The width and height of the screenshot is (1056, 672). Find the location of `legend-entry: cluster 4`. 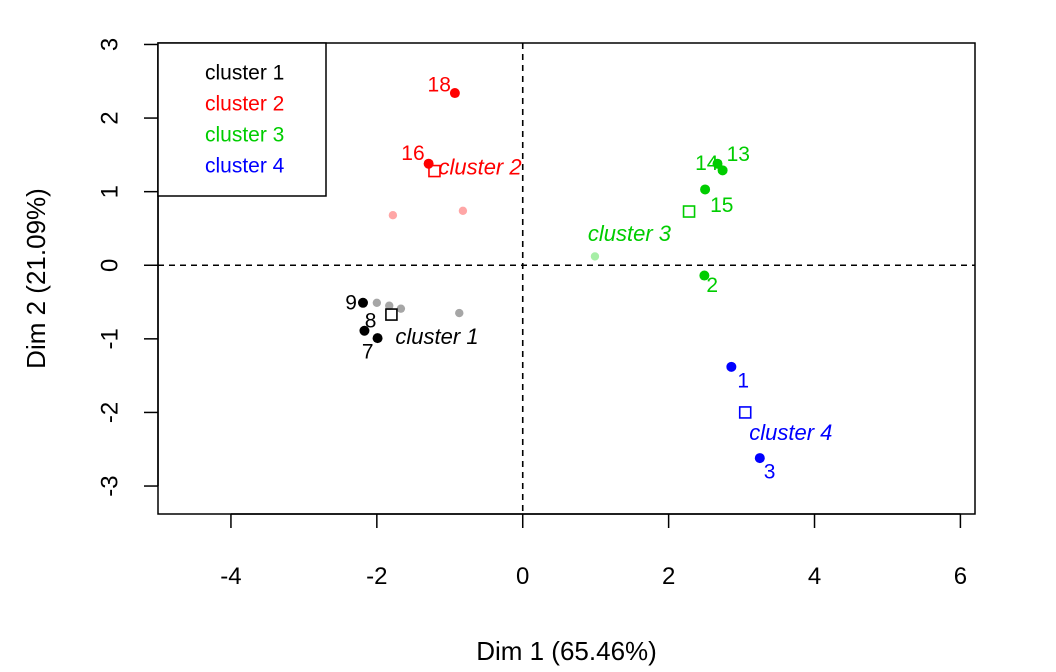

legend-entry: cluster 4 is located at coordinates (245, 166).